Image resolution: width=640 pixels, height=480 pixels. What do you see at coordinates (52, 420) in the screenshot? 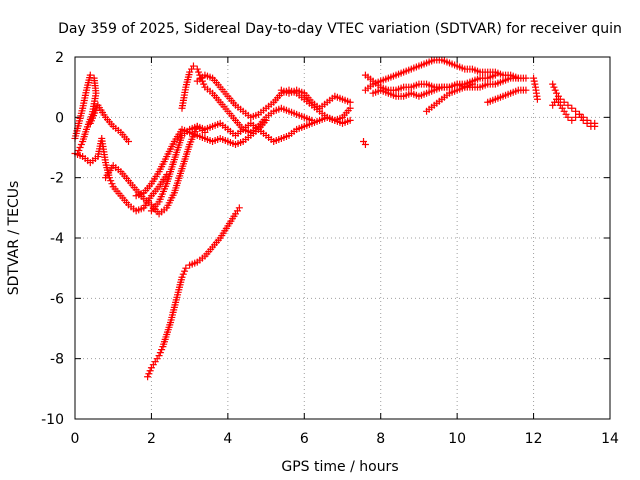
I see `y-tick-label: -10` at bounding box center [52, 420].